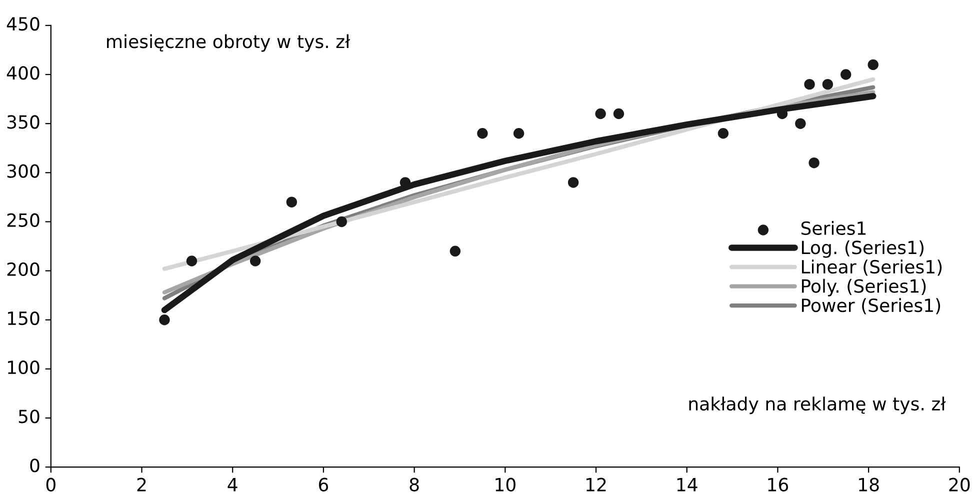 The width and height of the screenshot is (979, 499). What do you see at coordinates (871, 306) in the screenshot?
I see `legend-label: Power (Series1)` at bounding box center [871, 306].